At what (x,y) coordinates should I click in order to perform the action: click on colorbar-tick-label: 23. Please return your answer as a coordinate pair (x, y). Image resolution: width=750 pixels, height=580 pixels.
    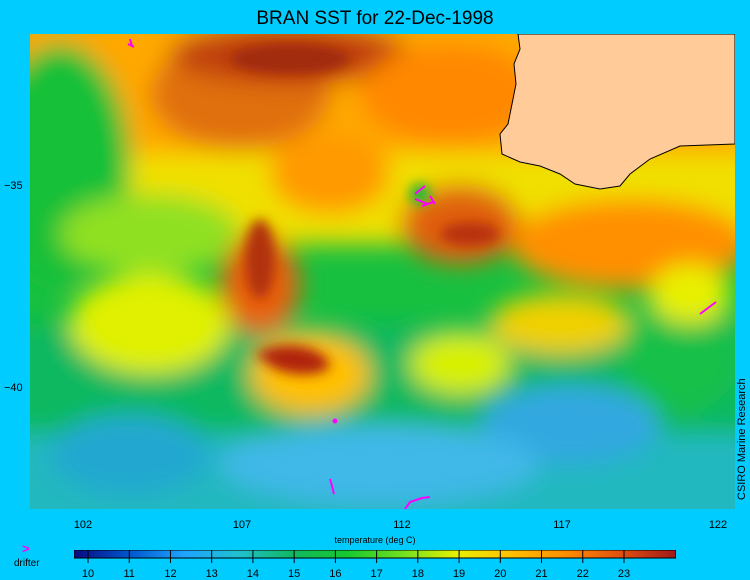
    Looking at the image, I should click on (624, 574).